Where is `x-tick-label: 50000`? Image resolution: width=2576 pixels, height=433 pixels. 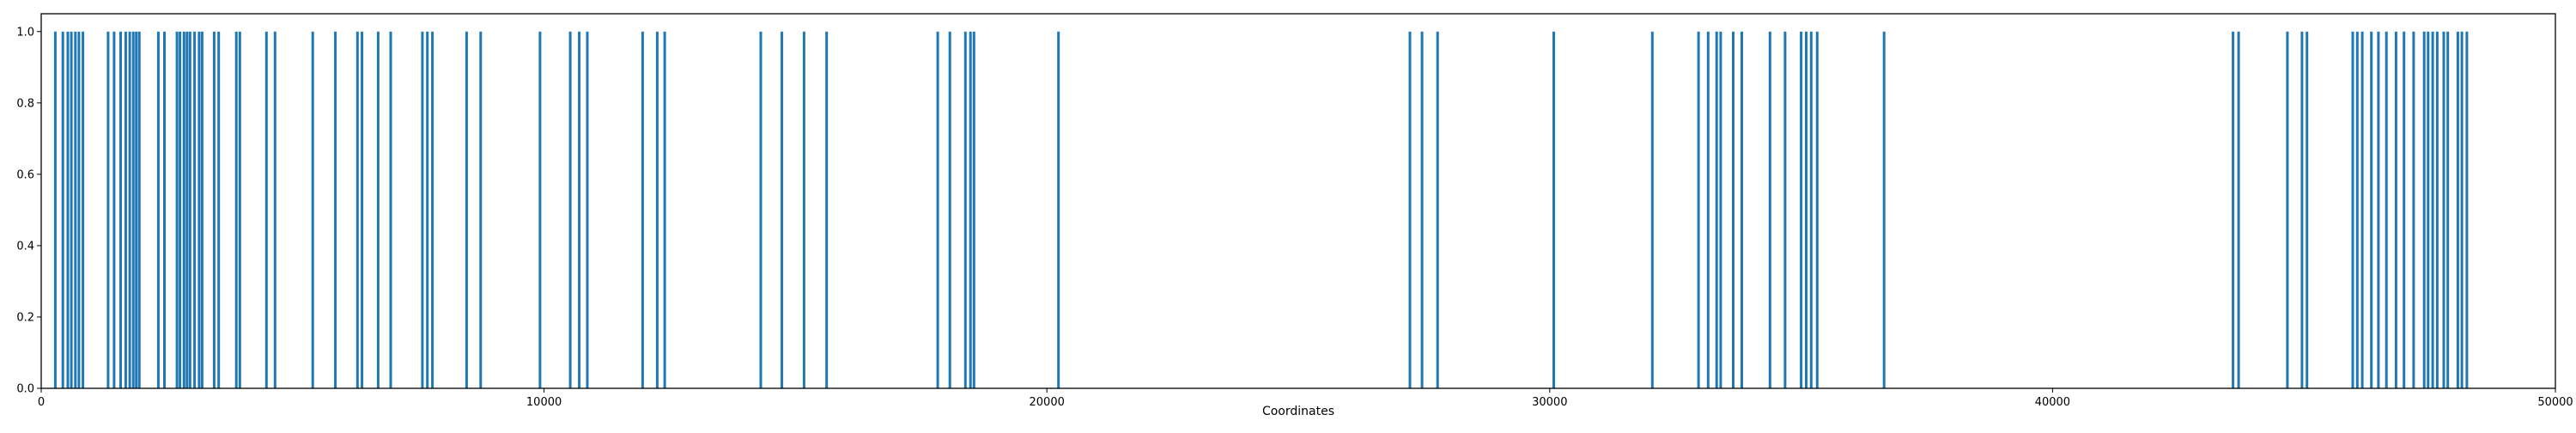 x-tick-label: 50000 is located at coordinates (2555, 402).